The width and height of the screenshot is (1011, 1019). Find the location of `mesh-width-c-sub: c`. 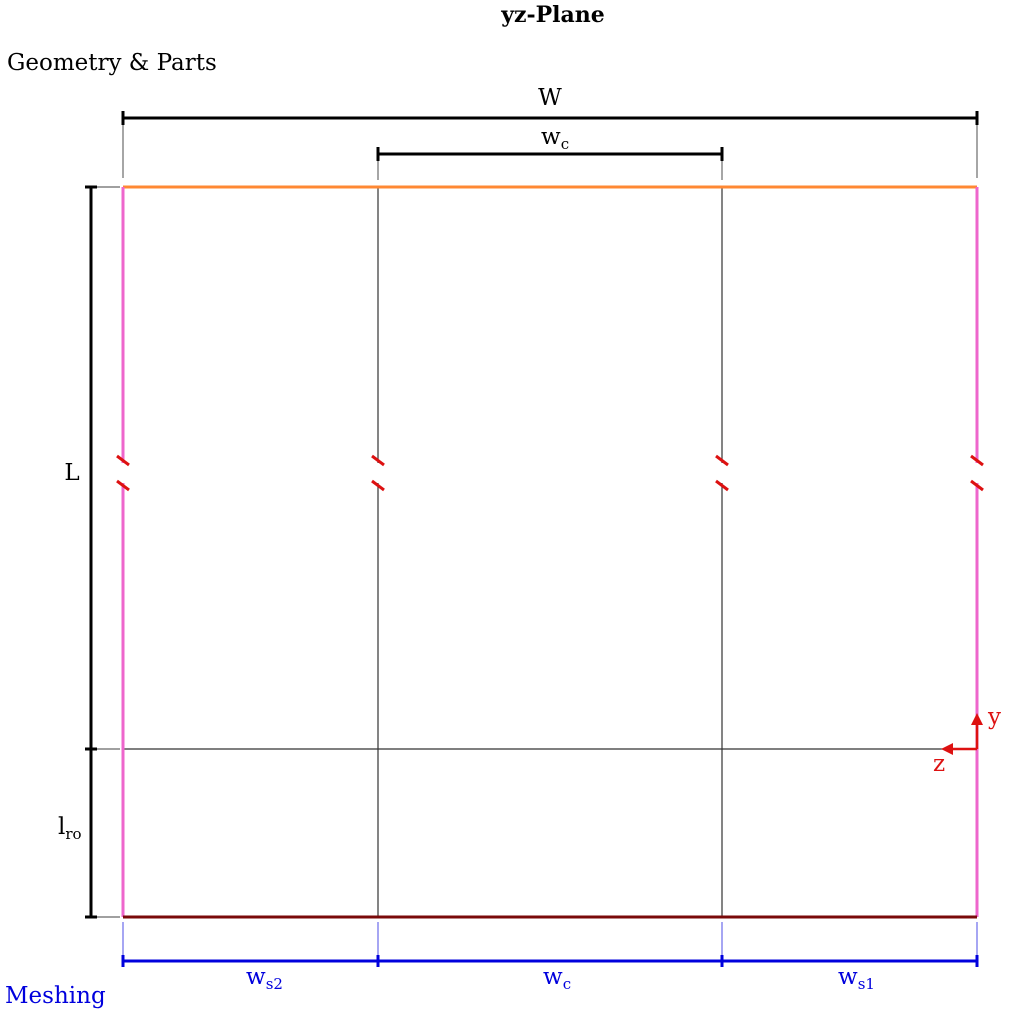

mesh-width-c-sub: c is located at coordinates (567, 984).